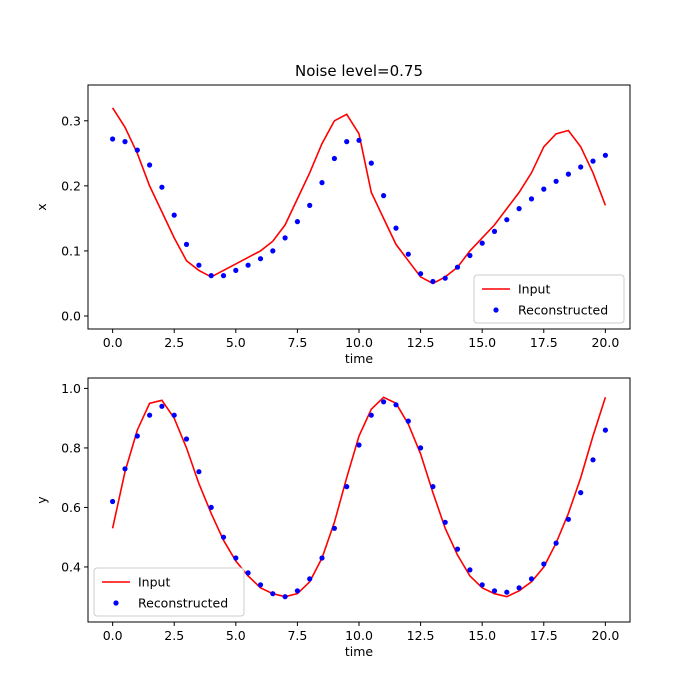 This screenshot has height=700, width=700. I want to click on y-tick-label: 0.1, so click(71, 250).